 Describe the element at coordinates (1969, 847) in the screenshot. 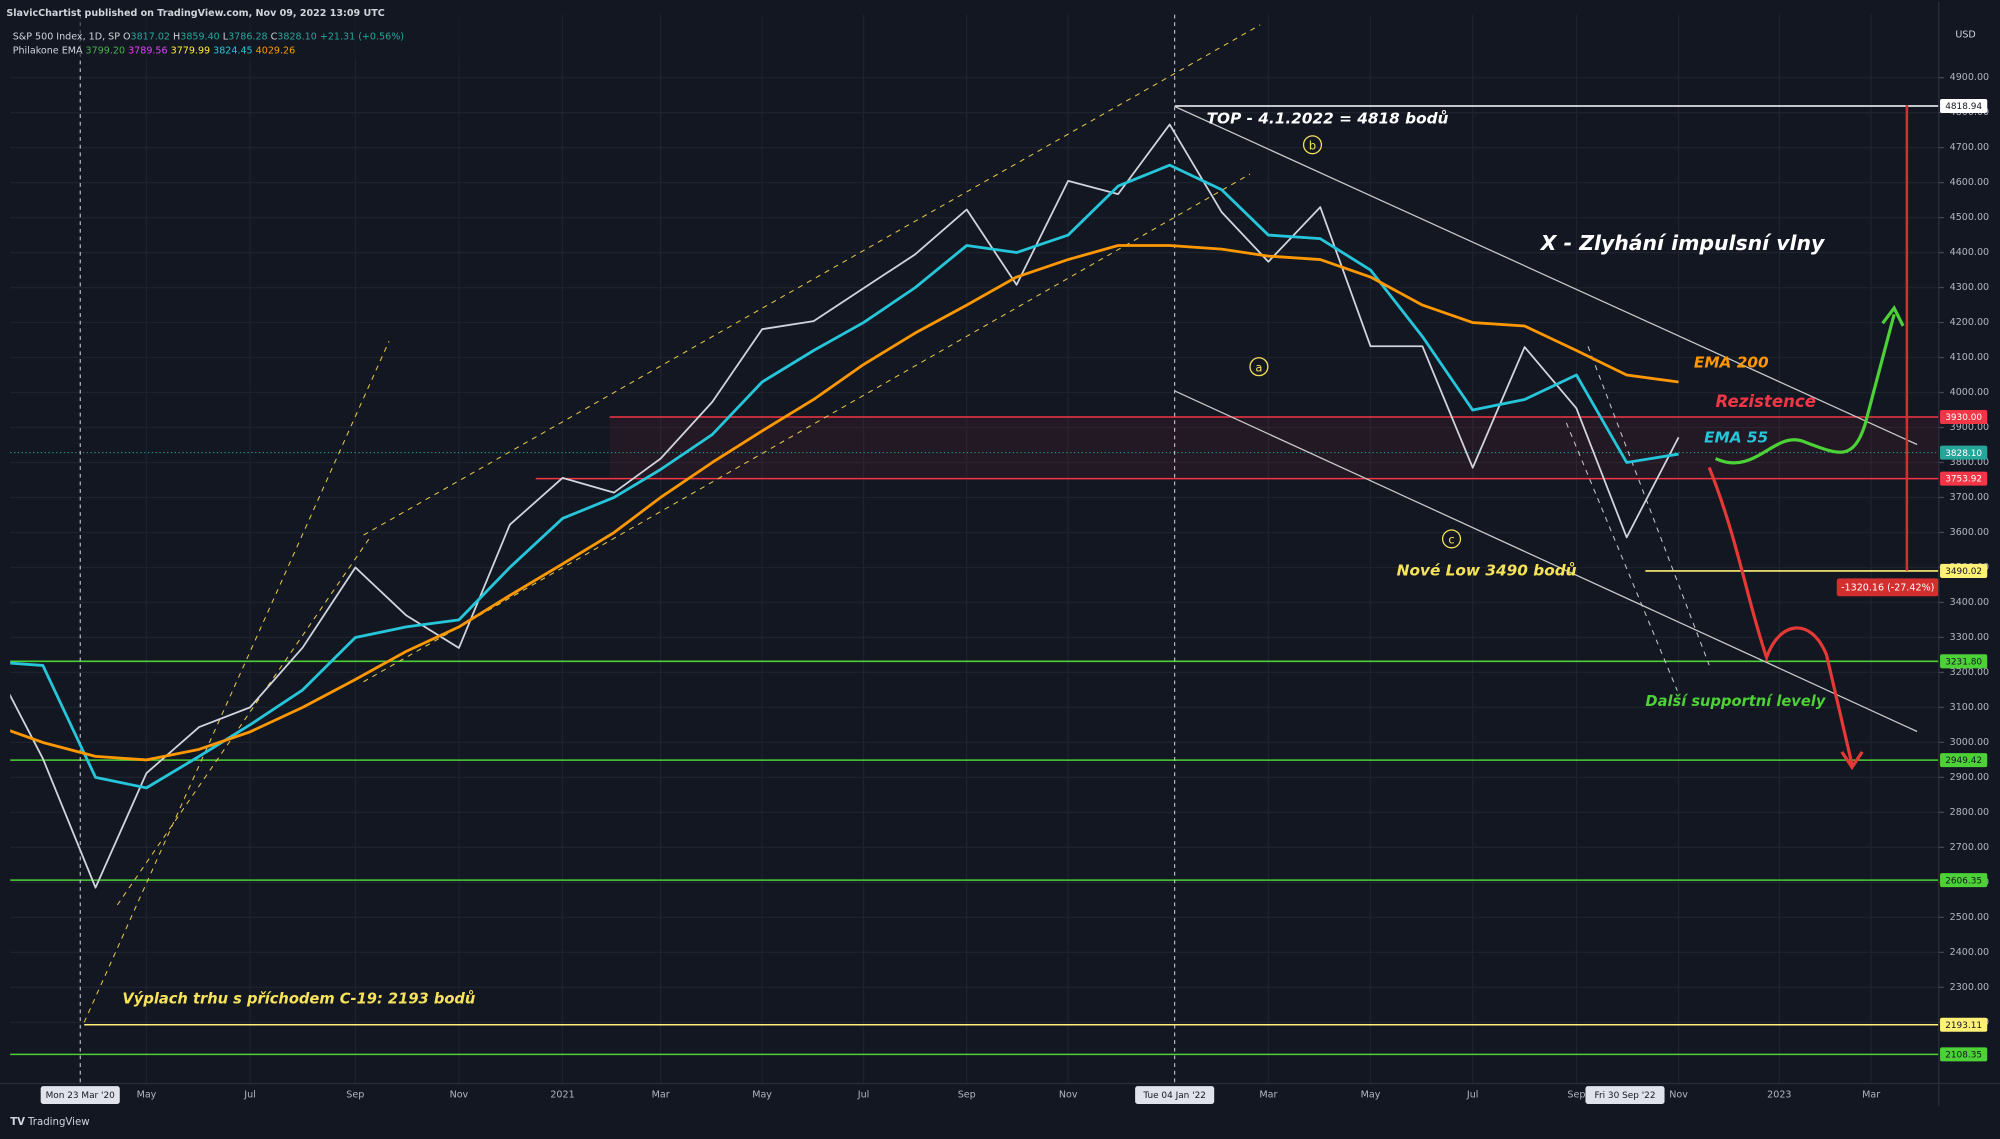

I see `y-tick-label: 2700.00` at that location.